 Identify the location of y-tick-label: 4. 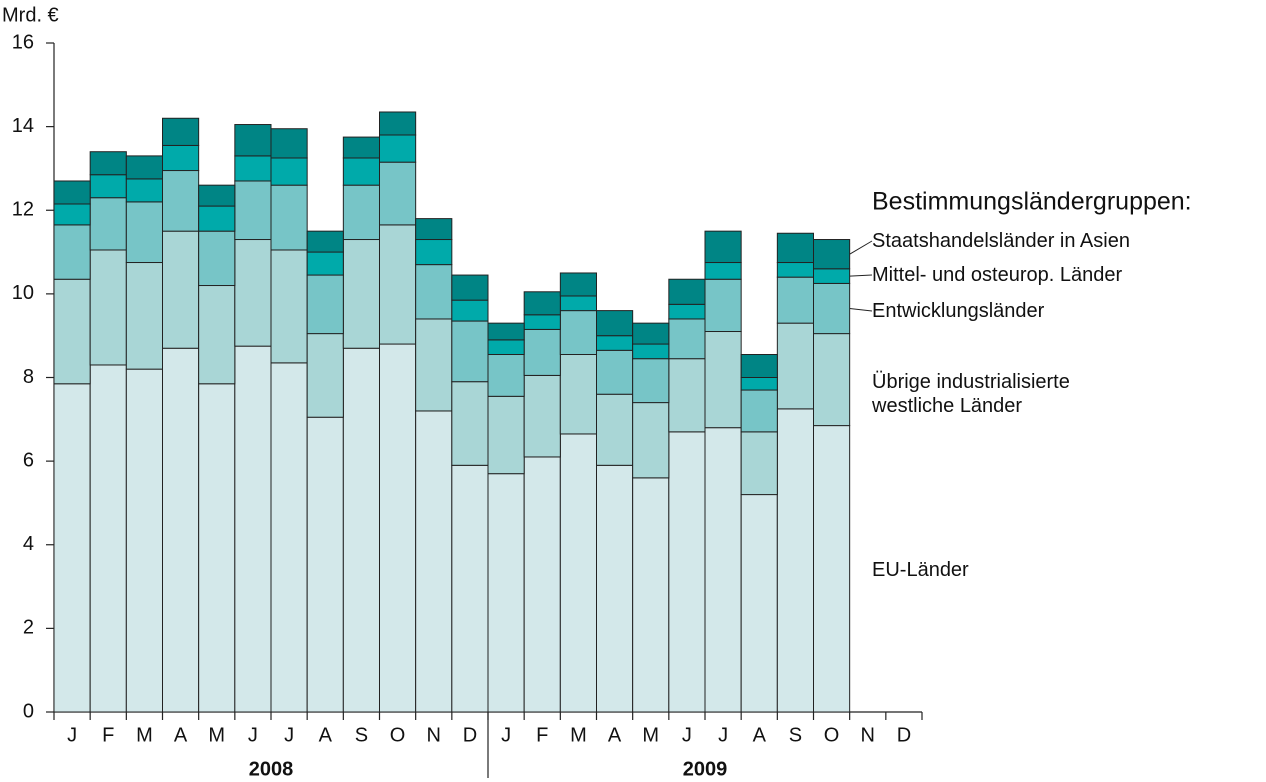
(28, 544).